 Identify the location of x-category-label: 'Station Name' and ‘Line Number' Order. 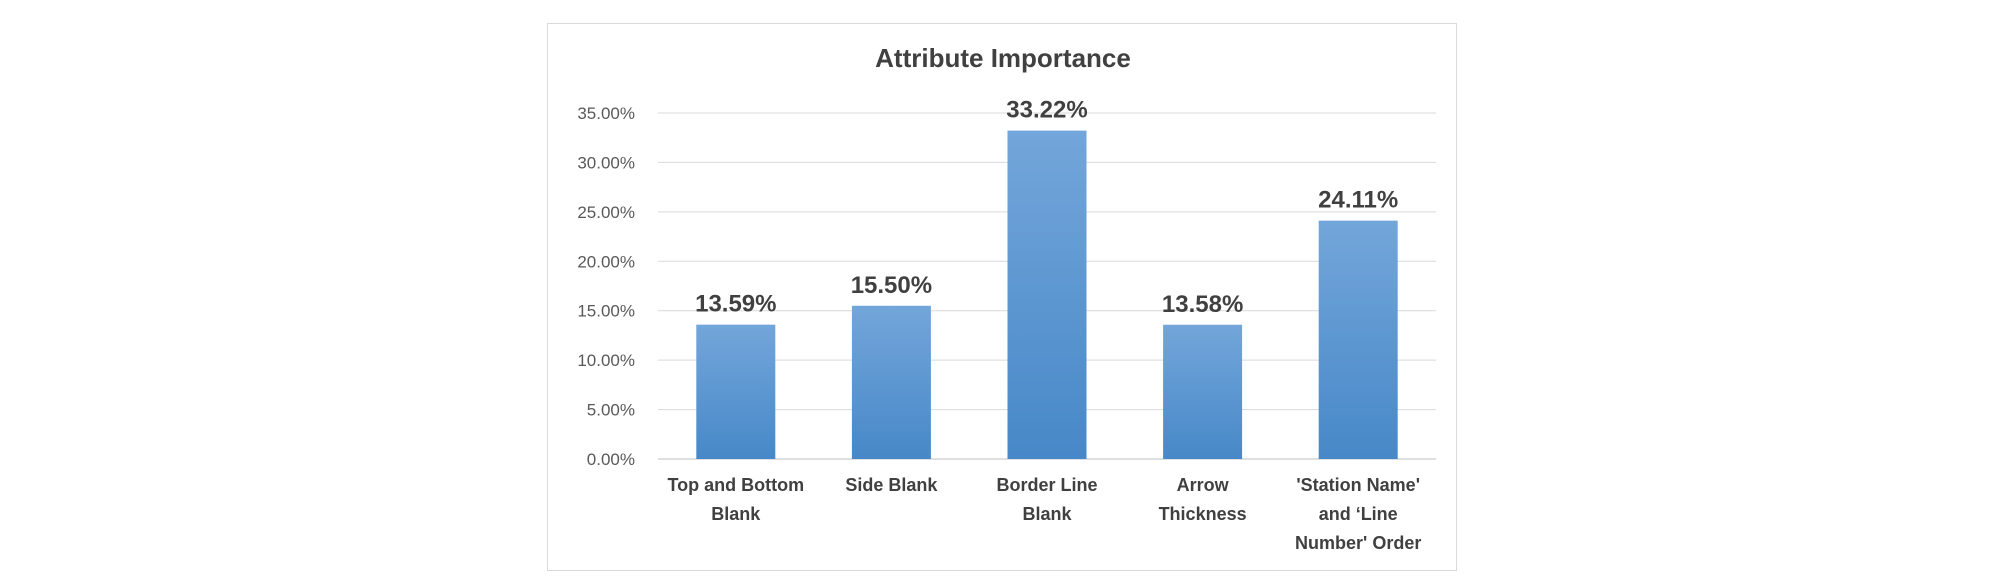
(1358, 514).